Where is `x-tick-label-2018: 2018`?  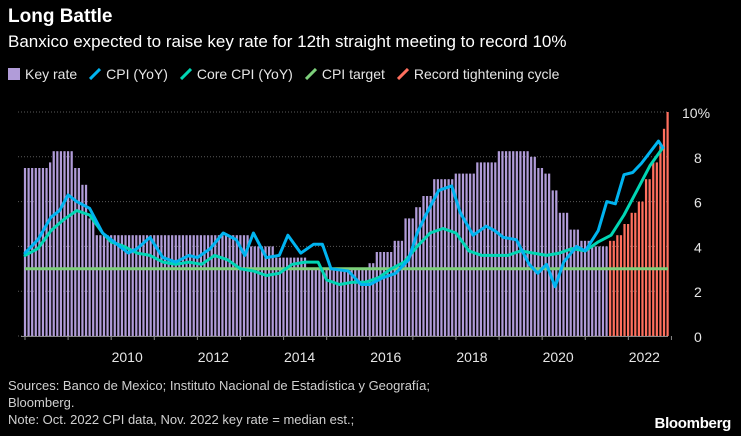
x-tick-label-2018: 2018 is located at coordinates (471, 357).